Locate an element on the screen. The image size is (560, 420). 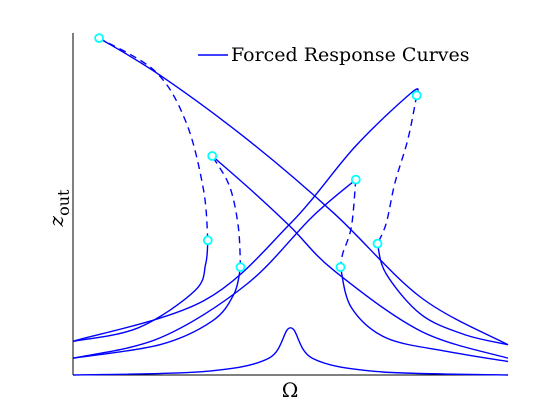
legend: Forced Response Curves is located at coordinates (334, 55).